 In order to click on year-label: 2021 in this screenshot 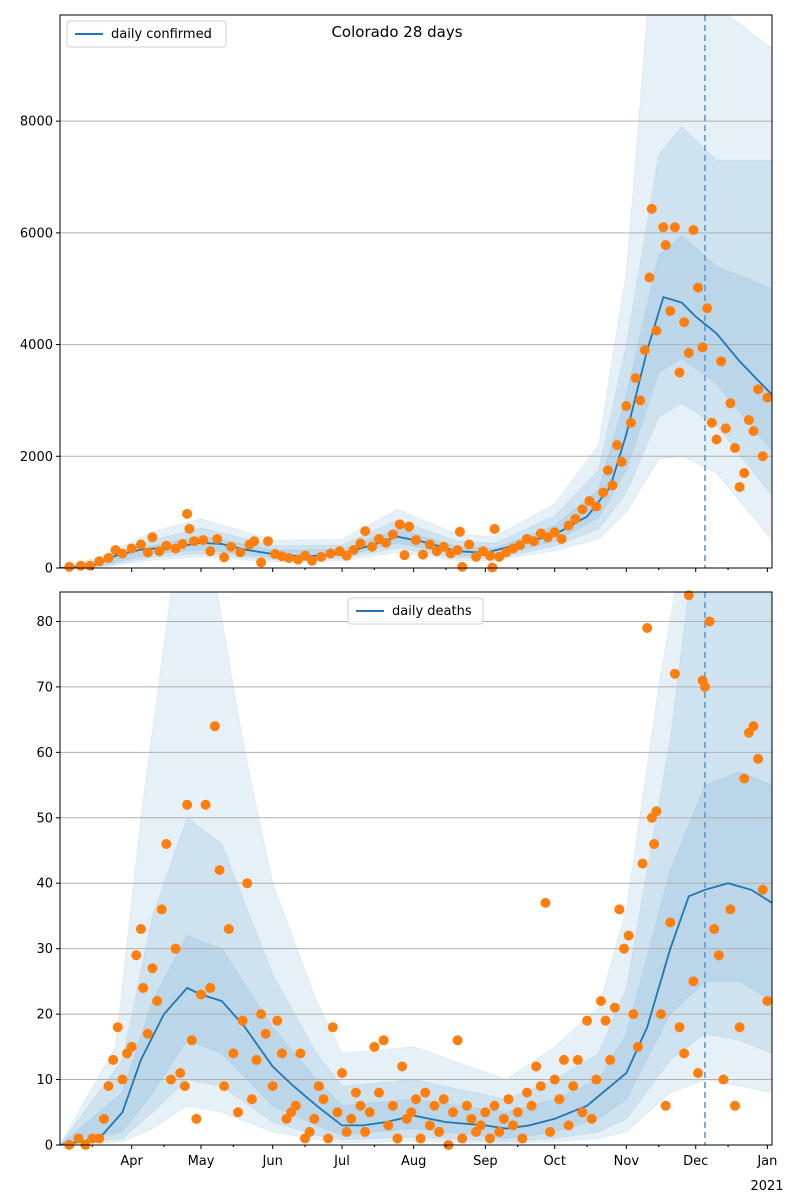, I will do `click(766, 1186)`.